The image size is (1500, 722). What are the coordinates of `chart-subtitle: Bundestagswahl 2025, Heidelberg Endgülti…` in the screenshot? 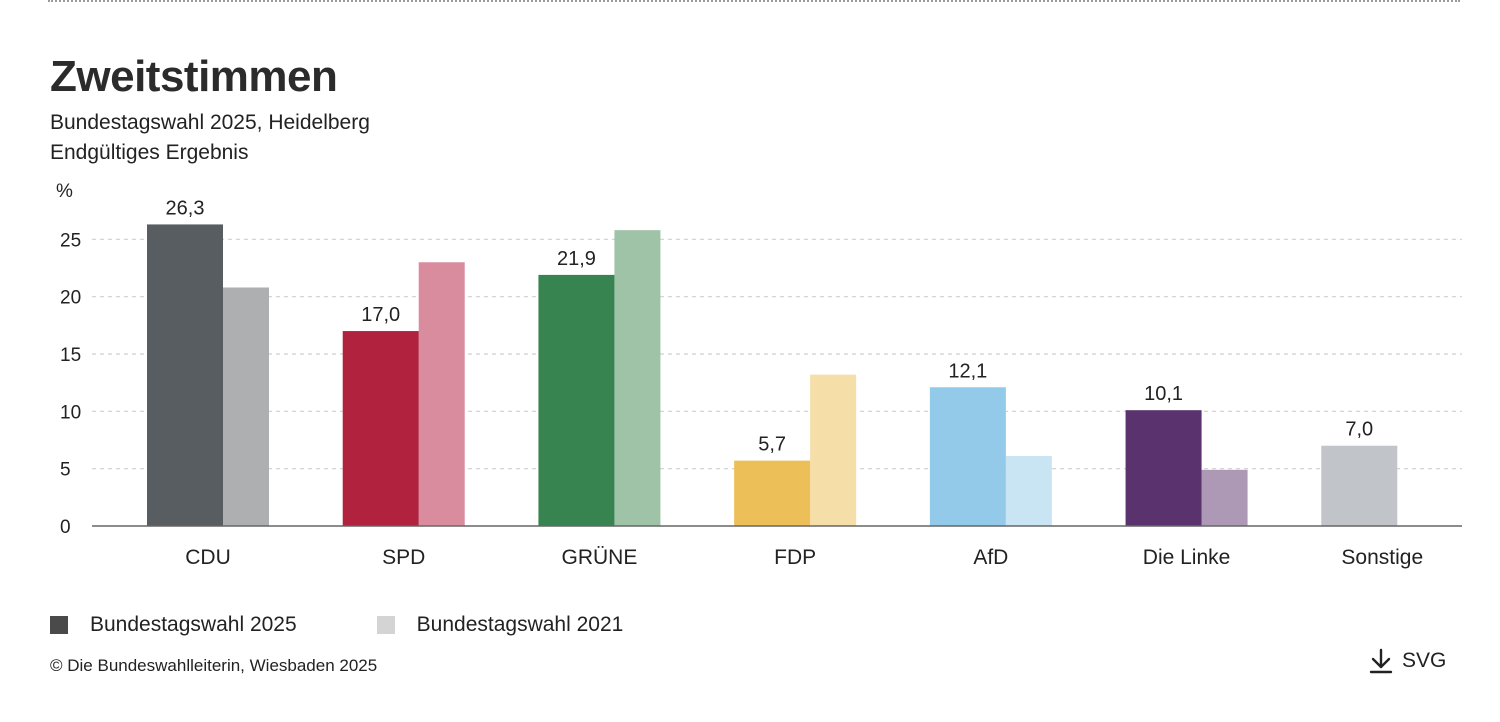 It's located at (210, 138).